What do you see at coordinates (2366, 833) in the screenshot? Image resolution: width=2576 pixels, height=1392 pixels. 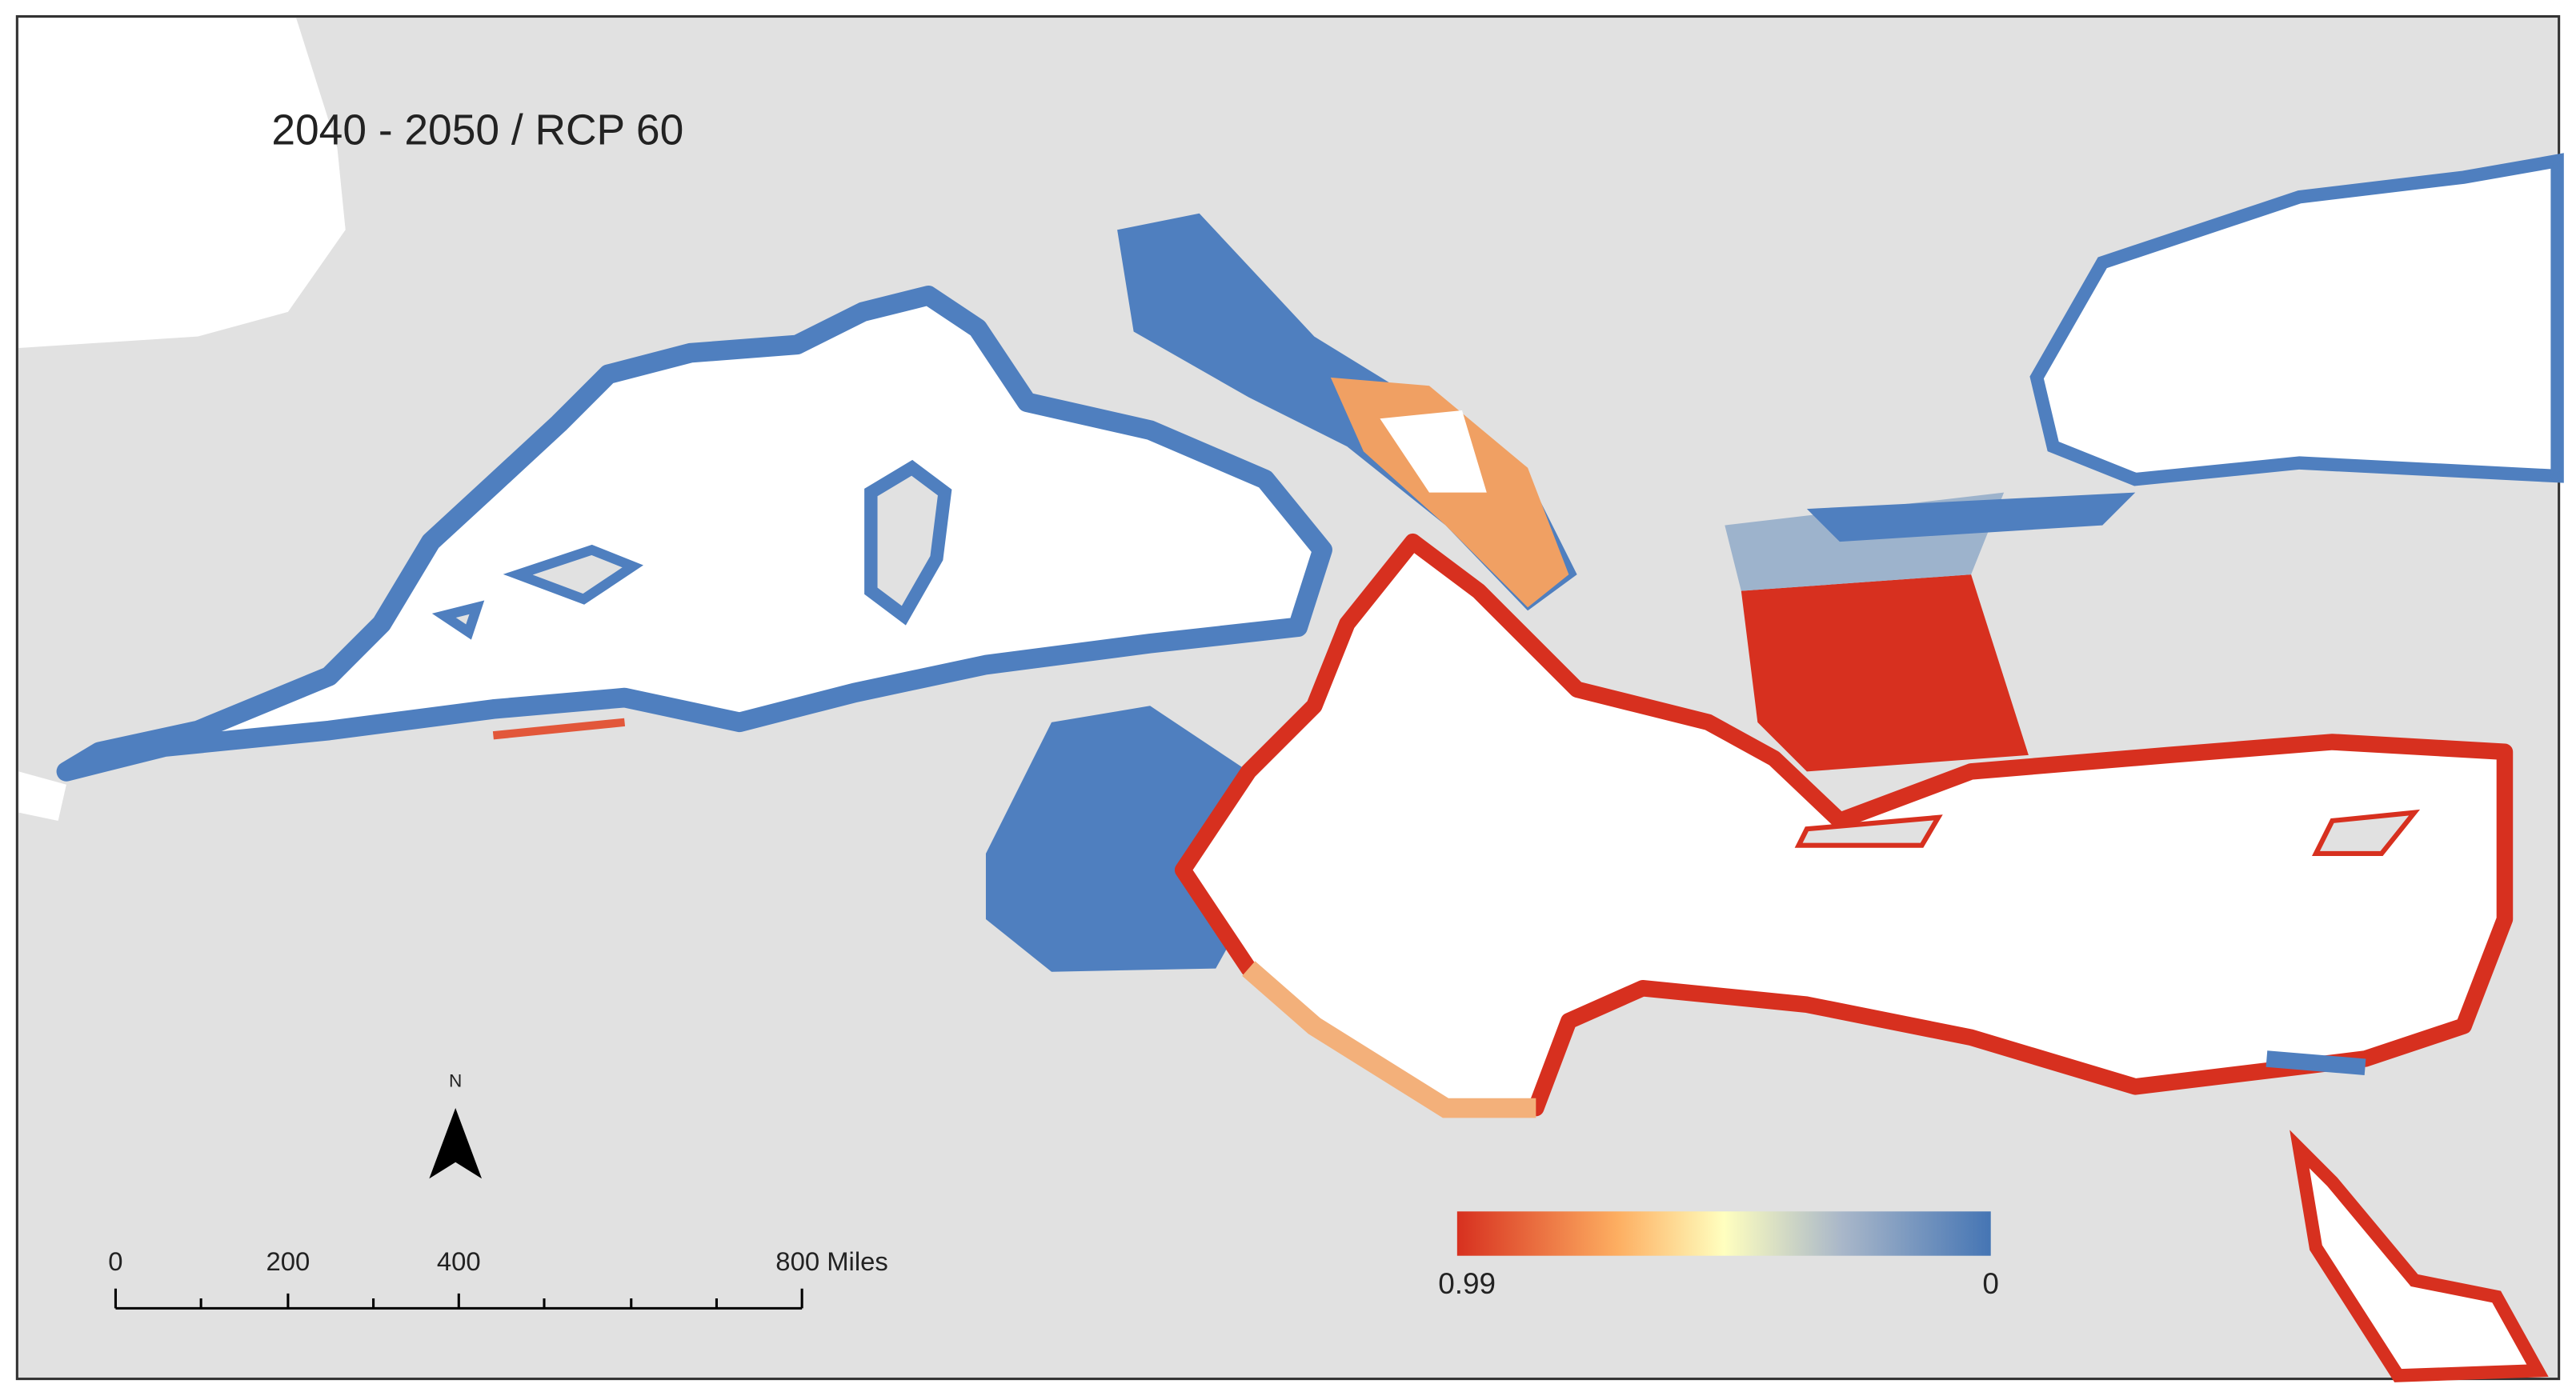 I see `cyprus` at bounding box center [2366, 833].